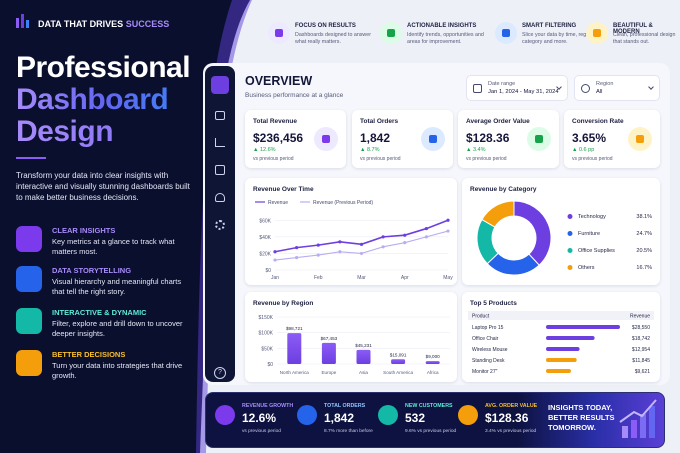 This screenshot has width=680, height=453. Describe the element at coordinates (379, 121) in the screenshot. I see `kpi-label: Total Orders` at that location.